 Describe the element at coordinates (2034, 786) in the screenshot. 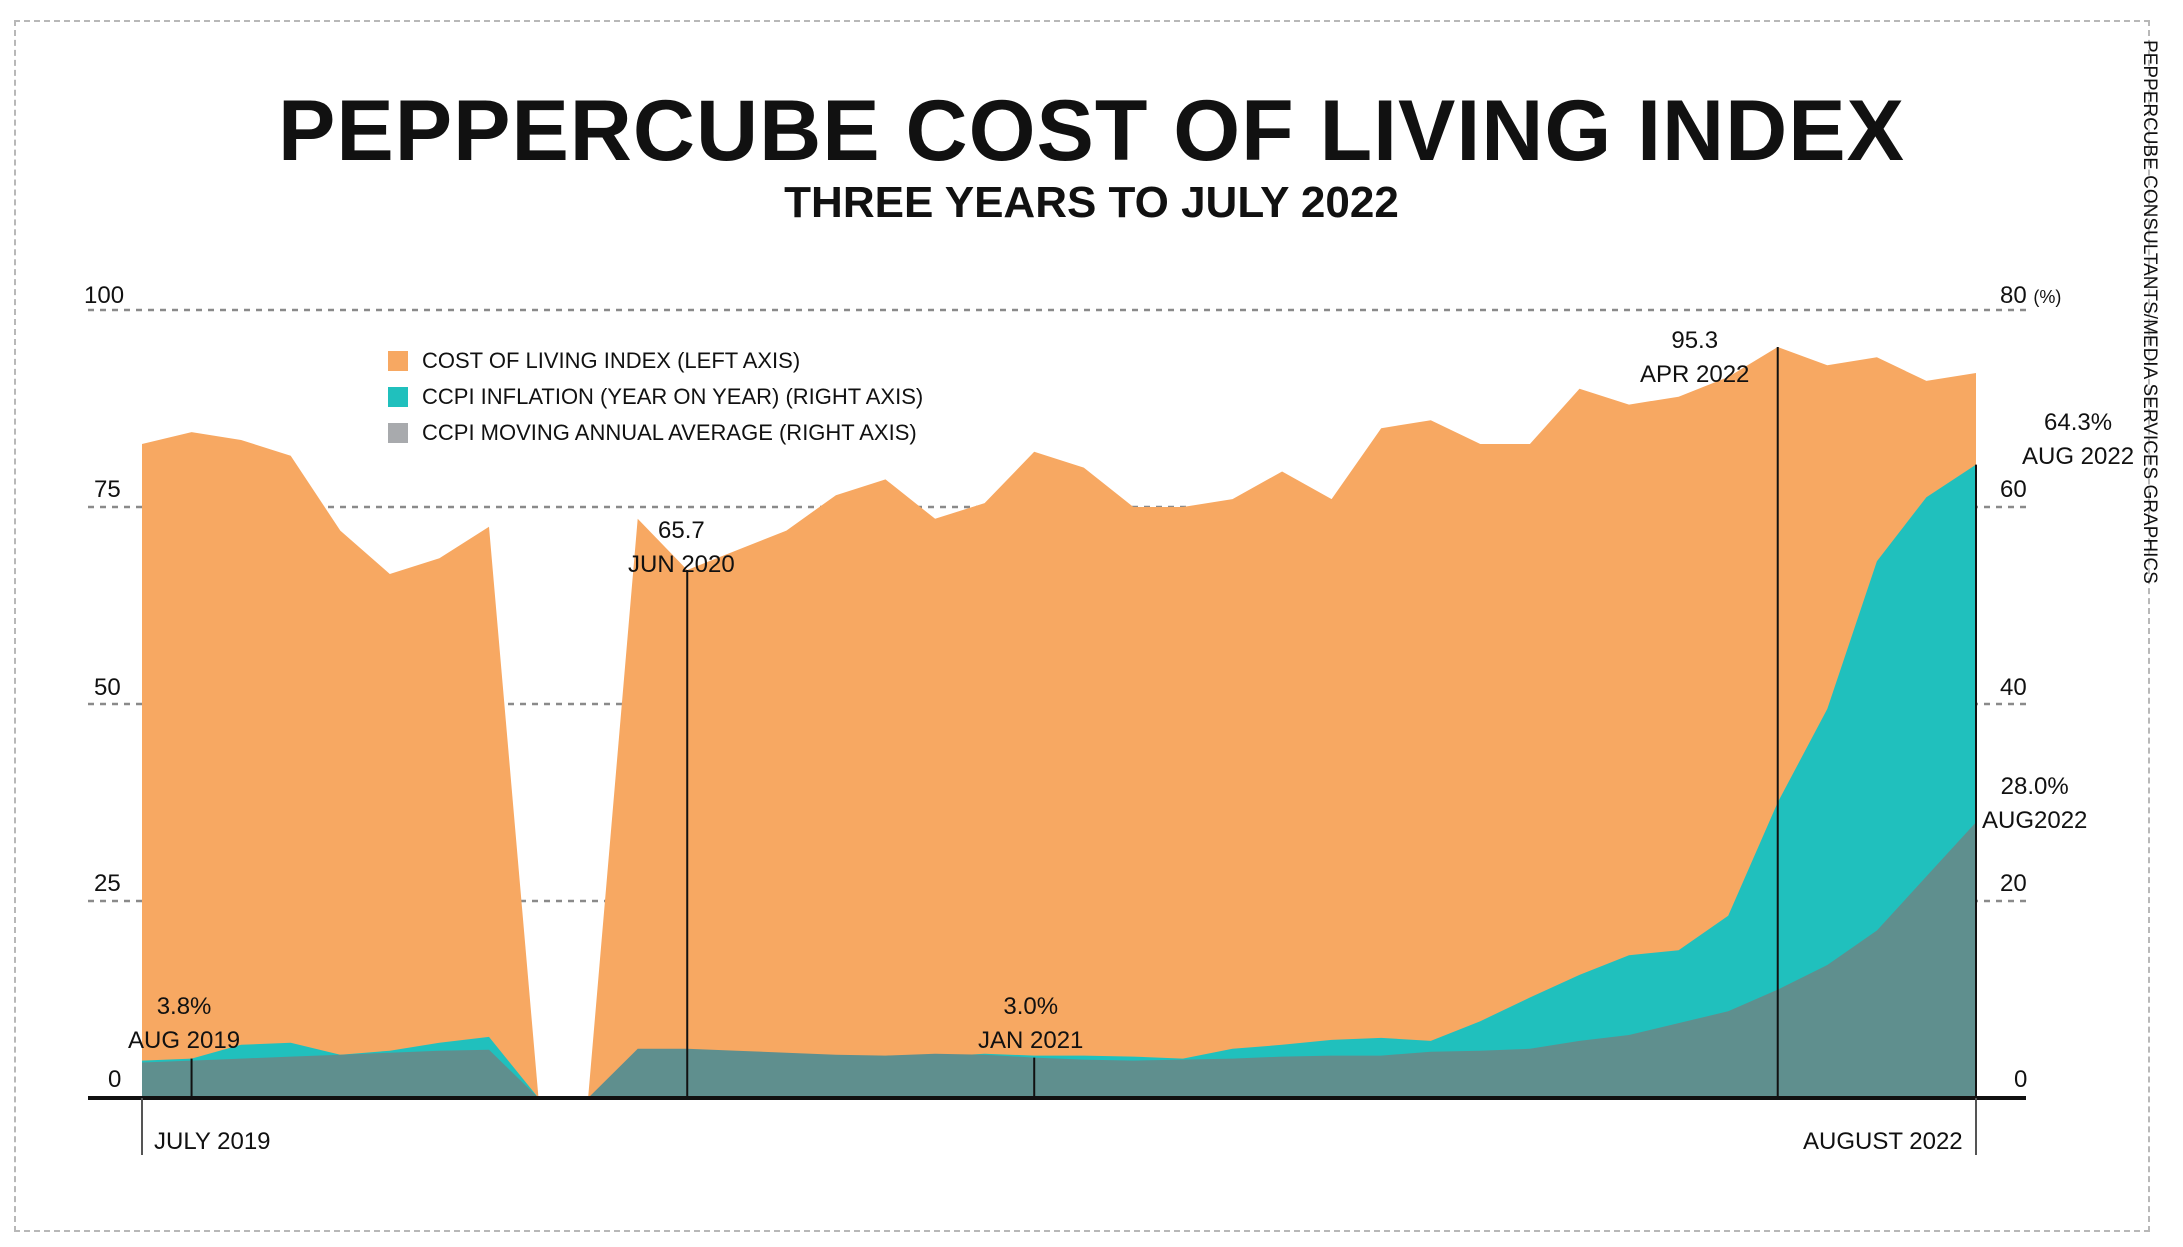

I see `annotation-aug-2022-average-value: 28.0%` at that location.